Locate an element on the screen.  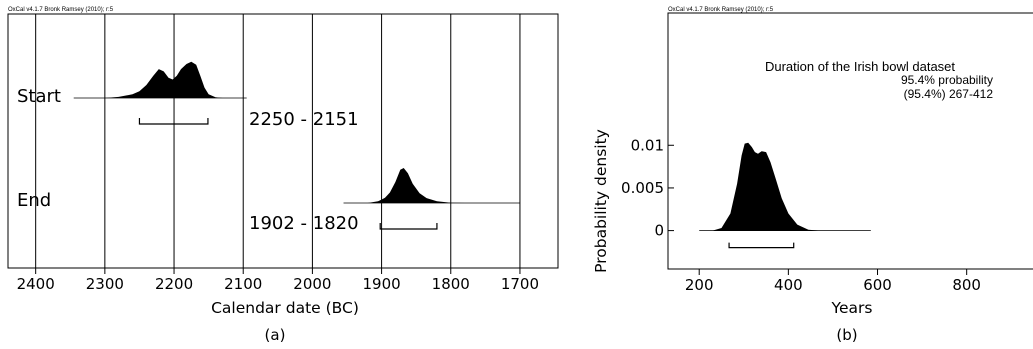
panel-b-series is located at coordinates (785, 195).